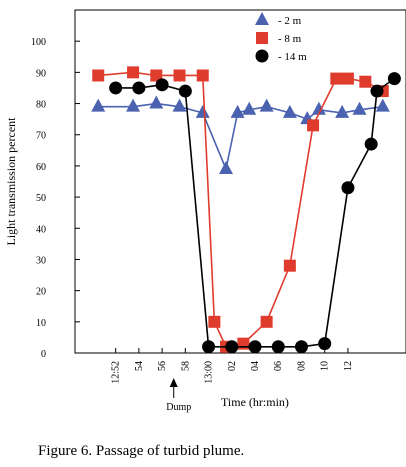 Image resolution: width=406 pixels, height=467 pixels. Describe the element at coordinates (141, 451) in the screenshot. I see `figure-caption: Figure 6. Passage of turbid plume.` at that location.